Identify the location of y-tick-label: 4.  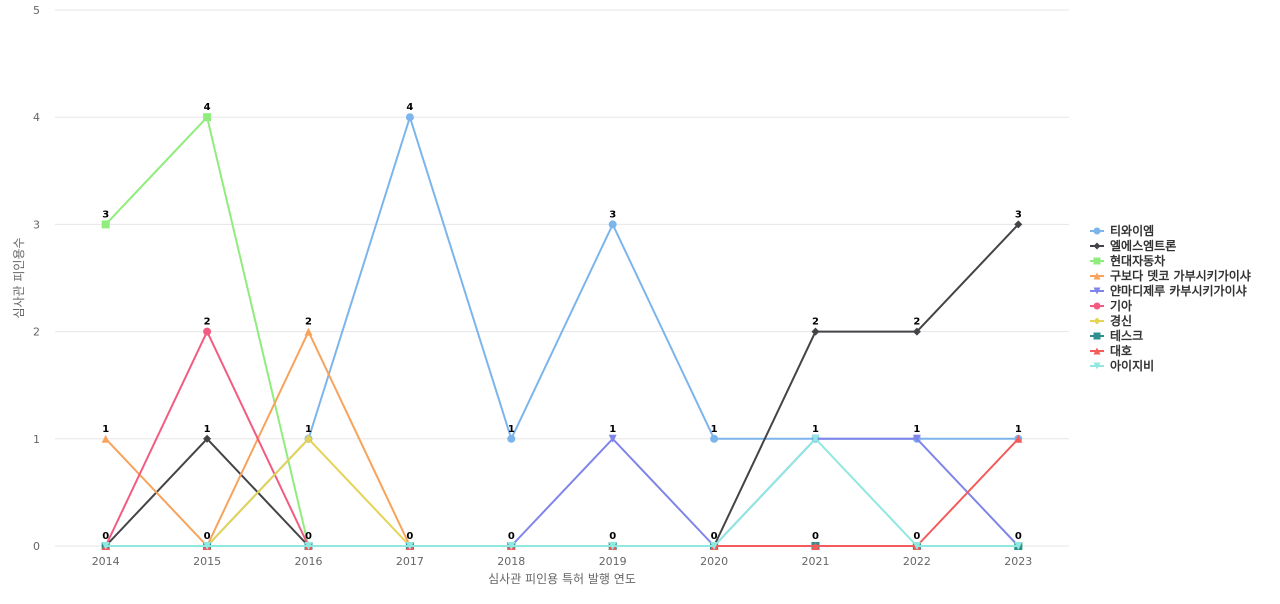
(36, 117).